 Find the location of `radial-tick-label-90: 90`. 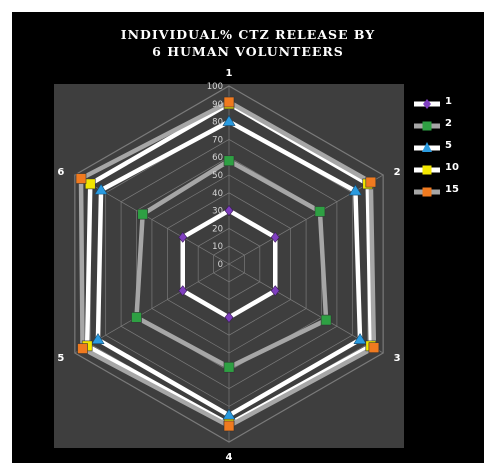

radial-tick-label-90: 90 is located at coordinates (217, 105).